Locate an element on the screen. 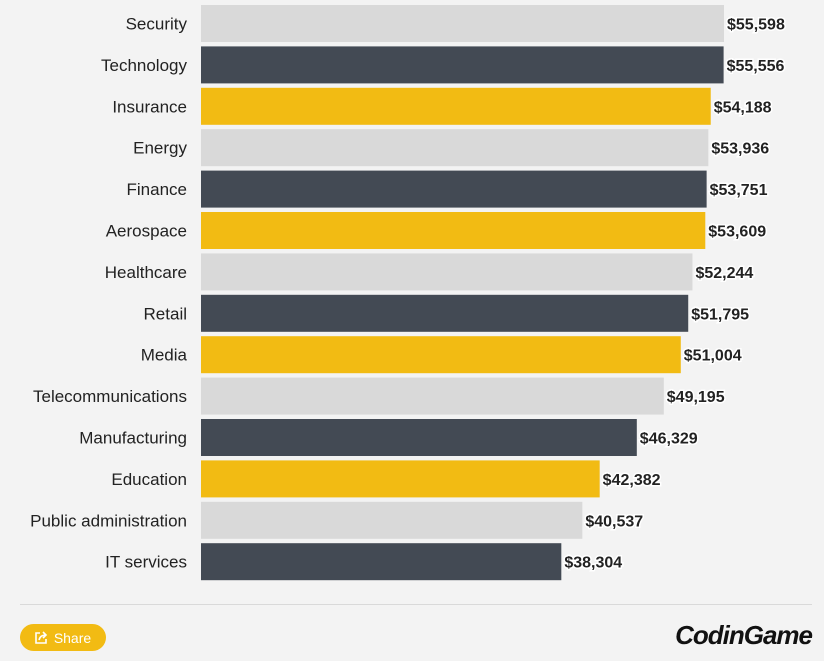 This screenshot has width=824, height=661. share-label: Share is located at coordinates (72, 637).